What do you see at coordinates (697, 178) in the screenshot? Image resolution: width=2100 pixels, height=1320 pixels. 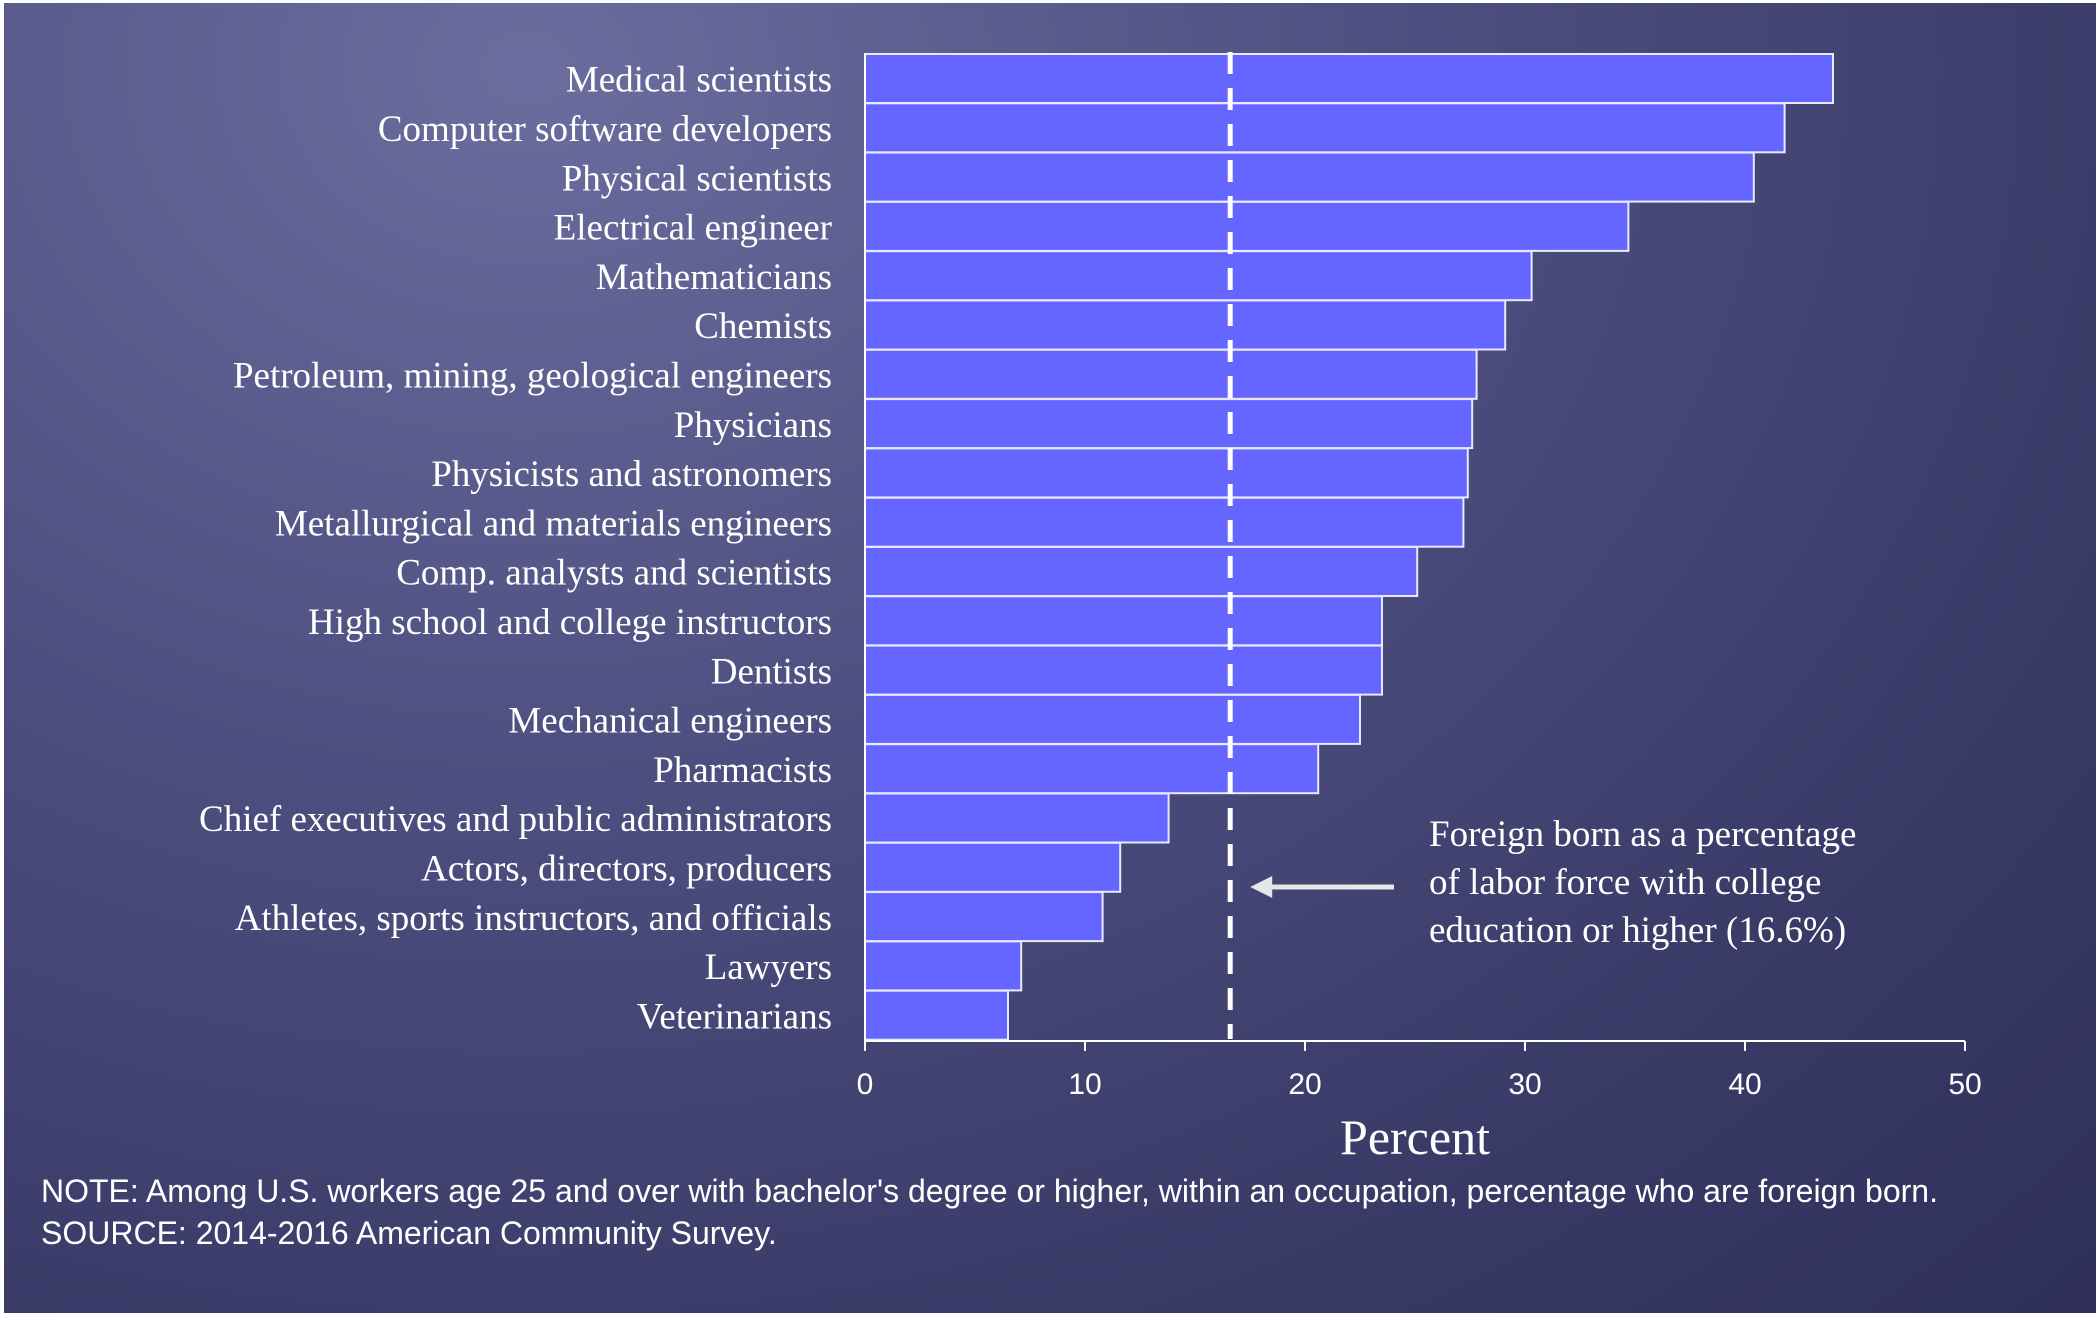 I see `category-label: Physical scientists` at bounding box center [697, 178].